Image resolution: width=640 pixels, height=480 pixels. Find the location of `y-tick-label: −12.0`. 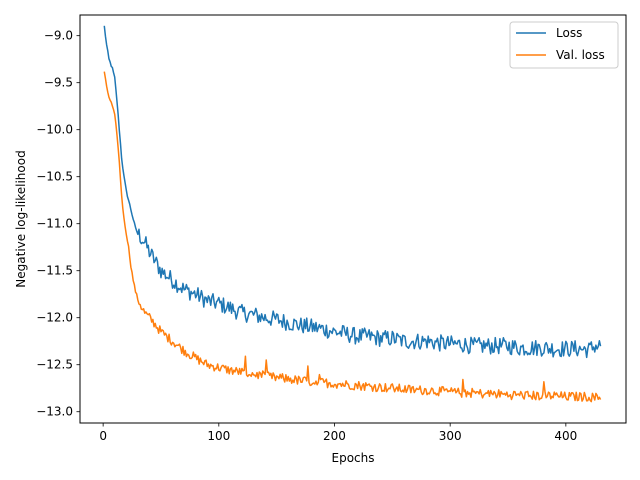

y-tick-label: −12.0 is located at coordinates (54, 318).